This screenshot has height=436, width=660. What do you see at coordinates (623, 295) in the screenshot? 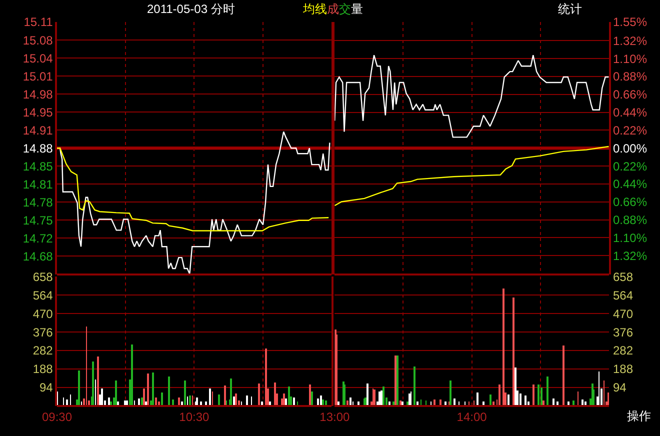
I see `y2-tick-label: 564` at bounding box center [623, 295].